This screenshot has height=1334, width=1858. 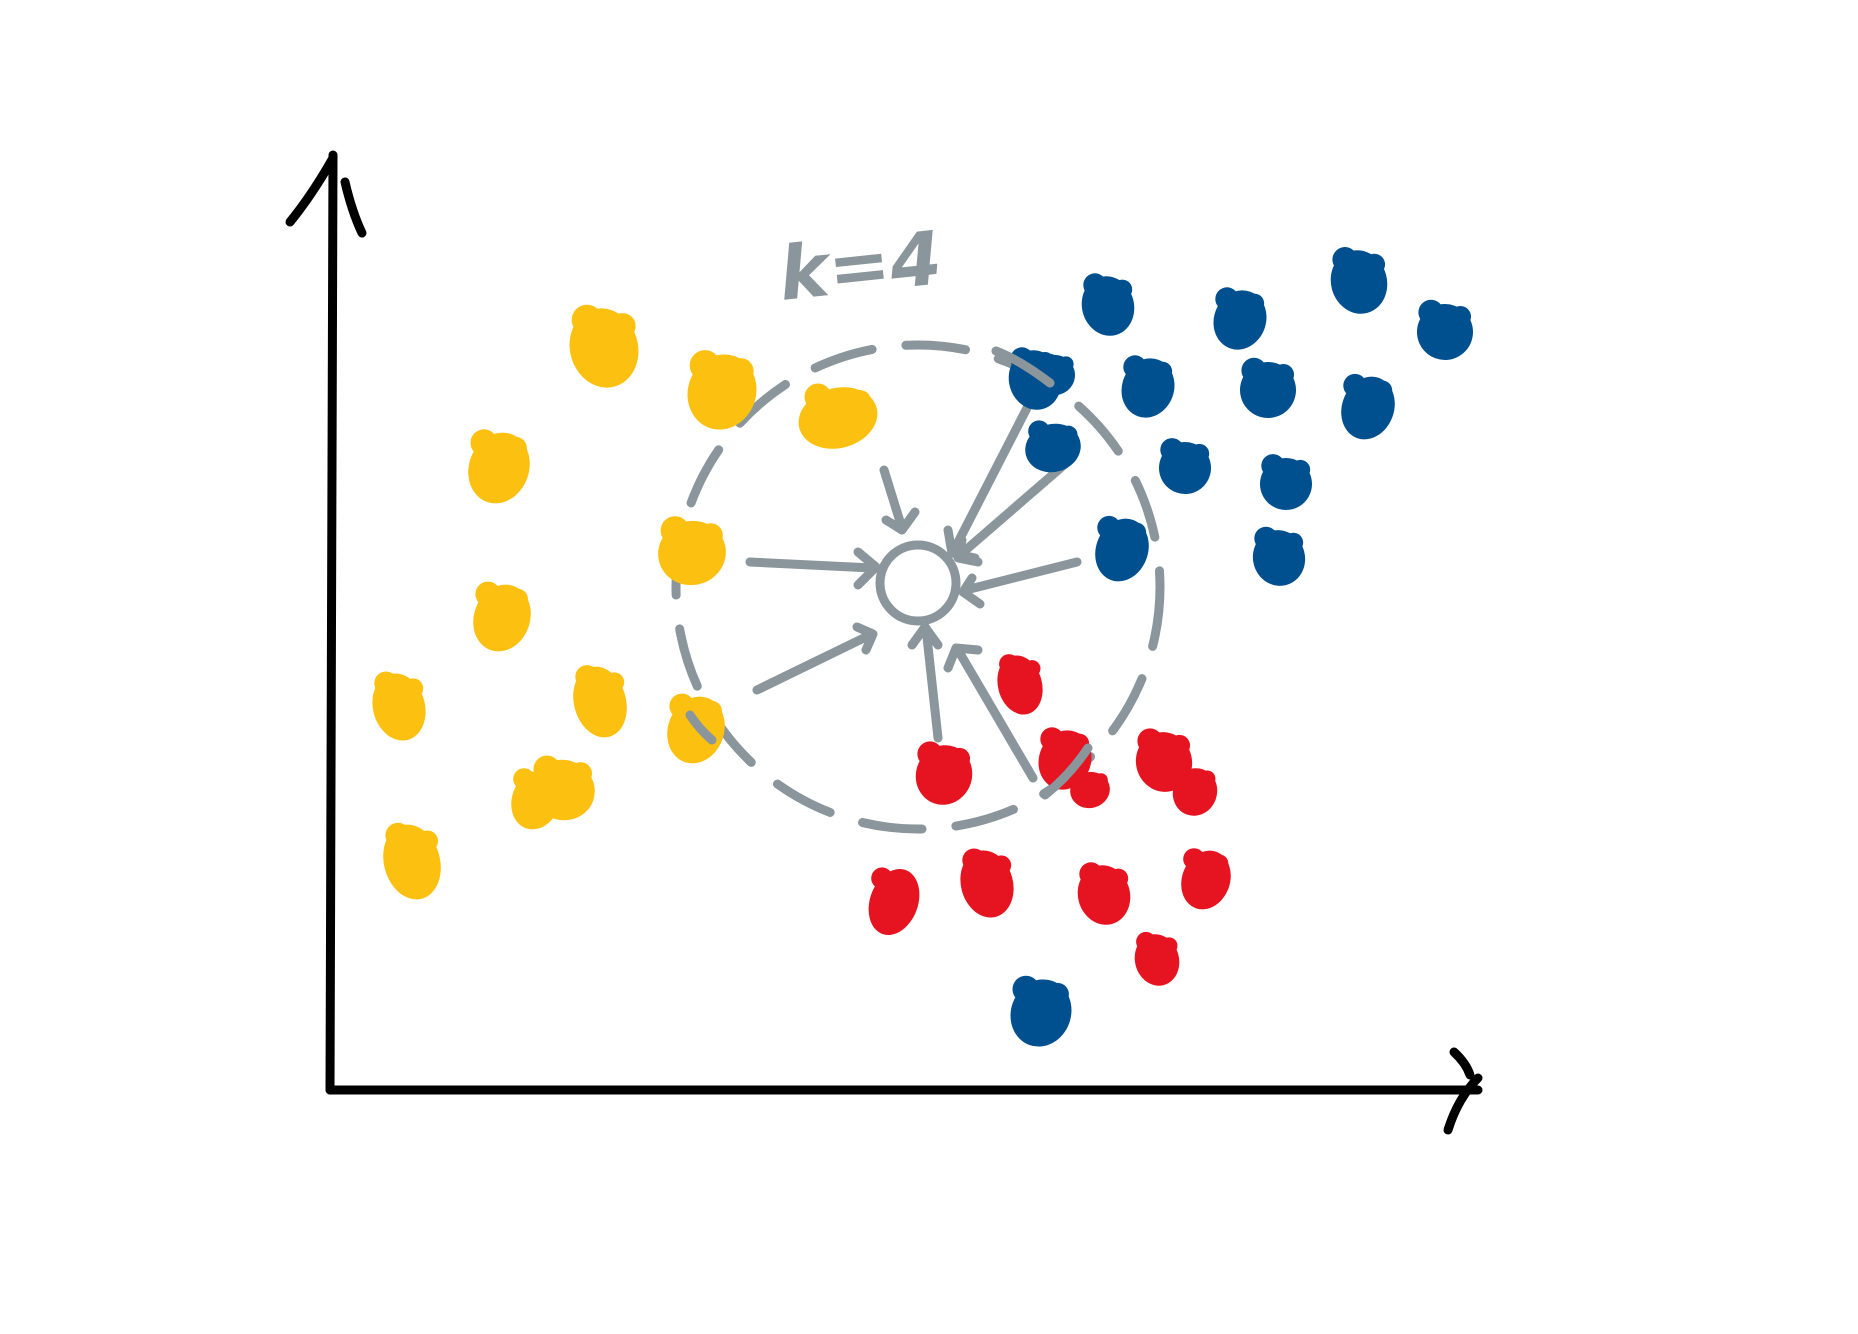 What do you see at coordinates (860, 266) in the screenshot?
I see `neighbor-count-label: k=4` at bounding box center [860, 266].